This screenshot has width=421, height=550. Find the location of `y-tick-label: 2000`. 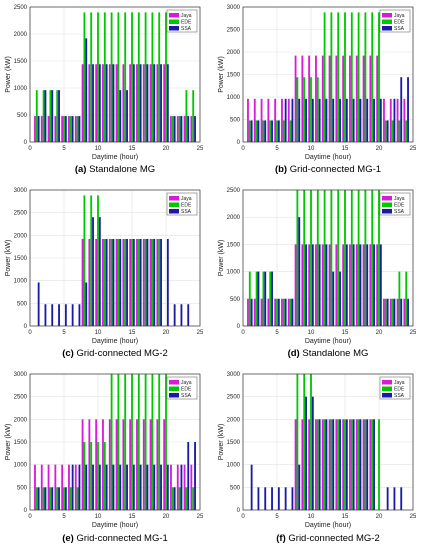

y-tick-label: 2000 is located at coordinates (234, 218).